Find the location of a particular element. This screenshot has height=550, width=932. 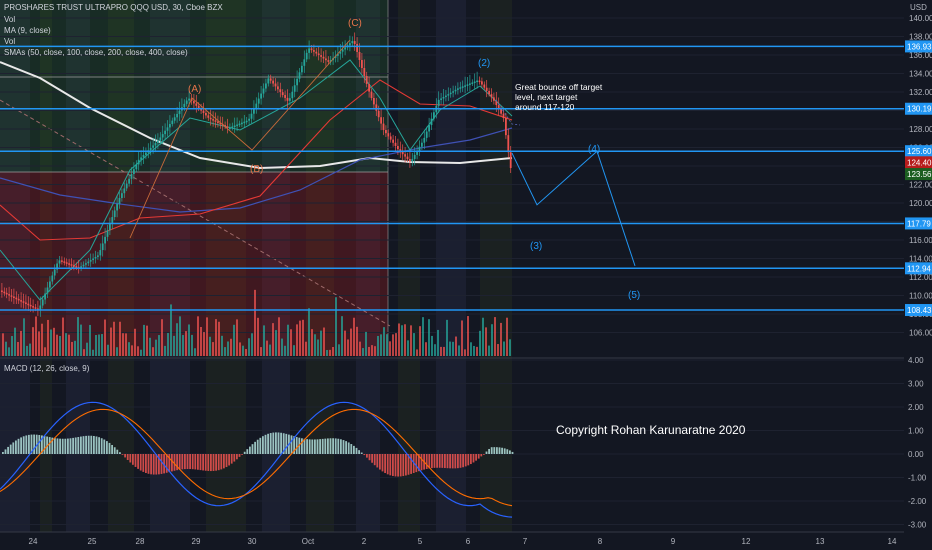

wave-label: (2) is located at coordinates (484, 63).